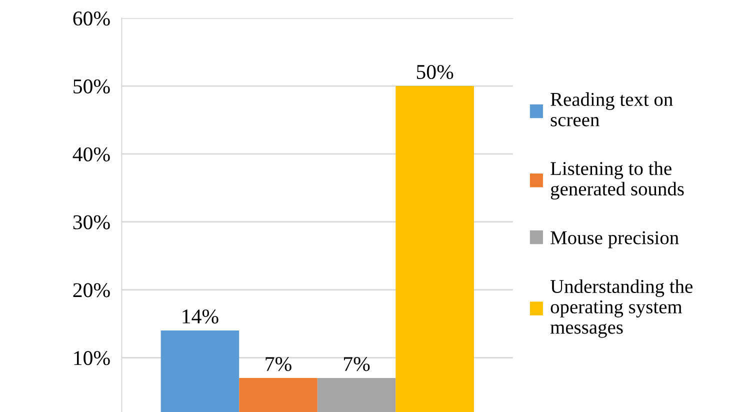 The width and height of the screenshot is (733, 412). I want to click on y-tick-label: 10%, so click(92, 358).